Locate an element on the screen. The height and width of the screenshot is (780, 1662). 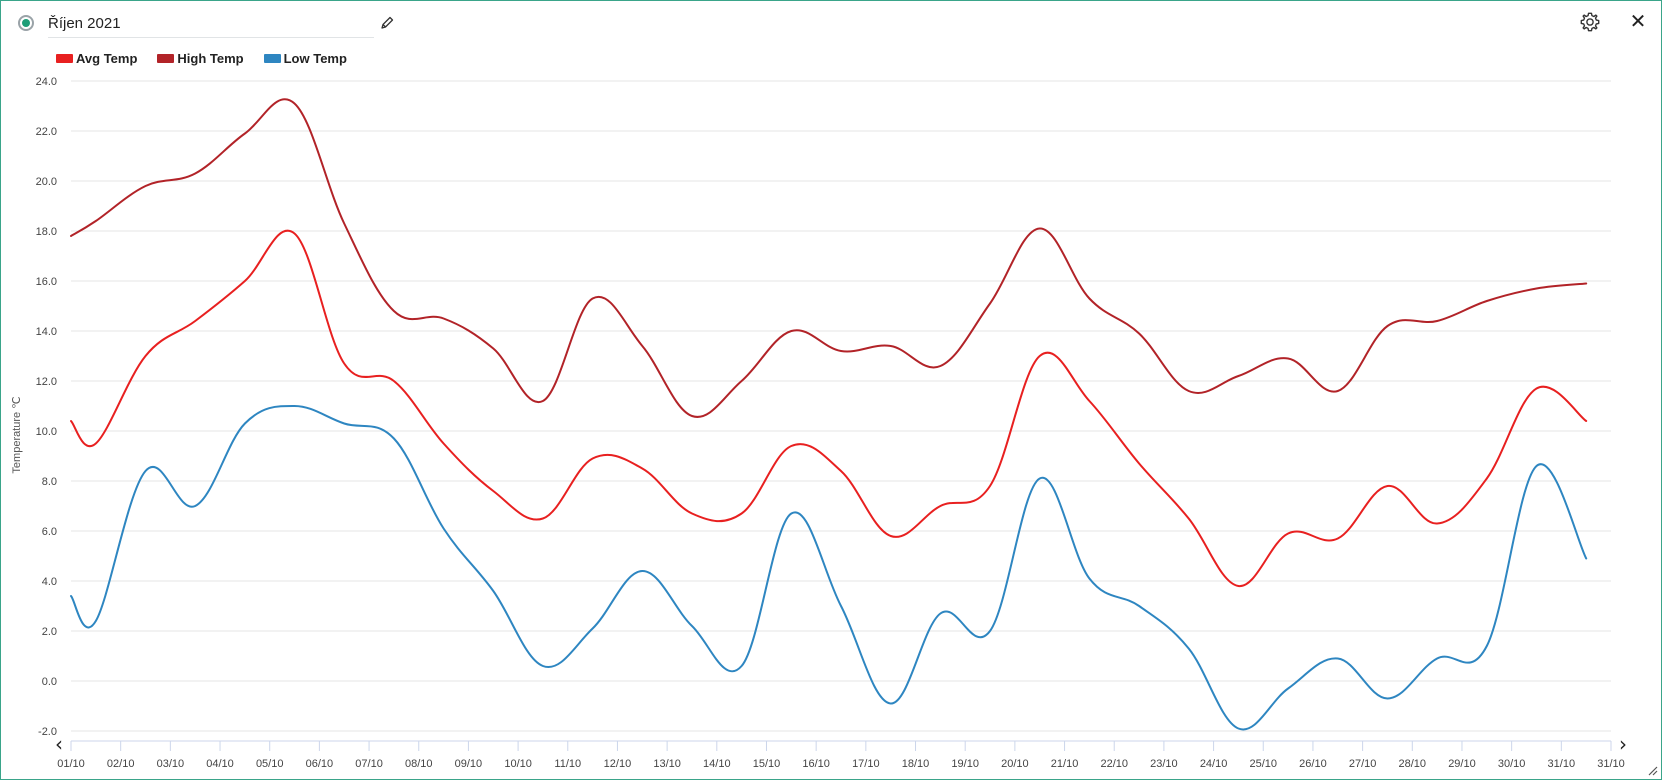
y-axis-label: Temperature ℃ is located at coordinates (17, 434).